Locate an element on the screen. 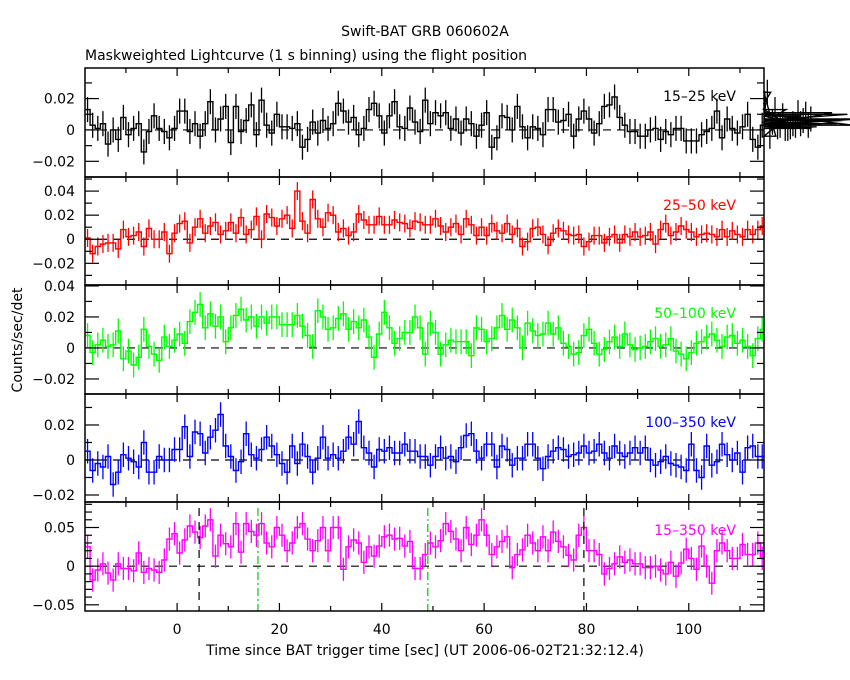 Image resolution: width=850 pixels, height=680 pixels. energy-band-label: 100–350 keV is located at coordinates (690, 423).